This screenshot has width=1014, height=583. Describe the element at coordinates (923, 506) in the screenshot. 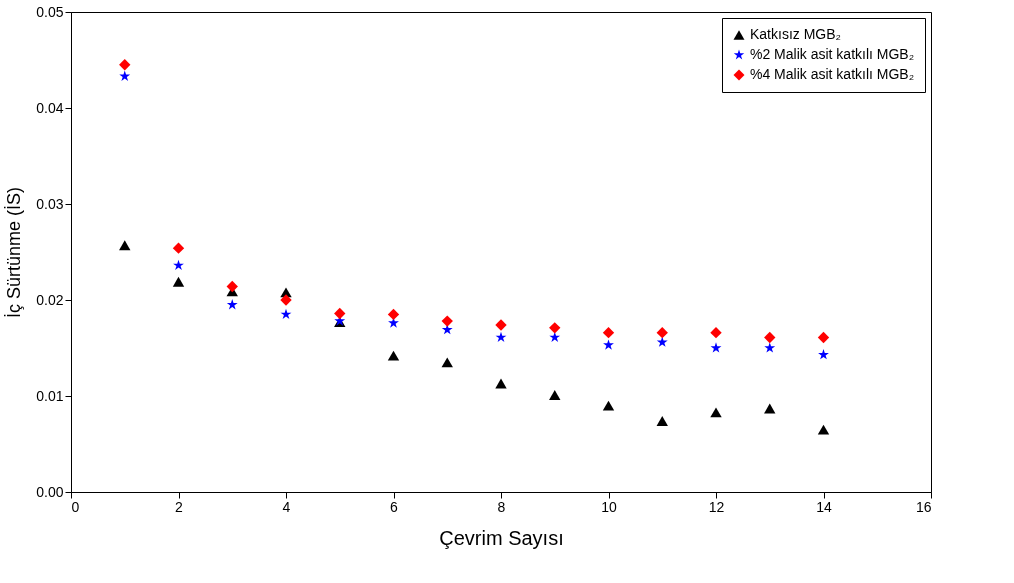

I see `x-tick-label: 16` at that location.